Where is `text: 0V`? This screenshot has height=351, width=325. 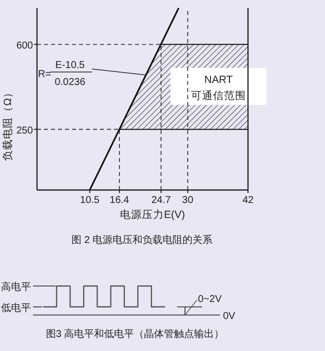
text: 0V is located at coordinates (229, 316).